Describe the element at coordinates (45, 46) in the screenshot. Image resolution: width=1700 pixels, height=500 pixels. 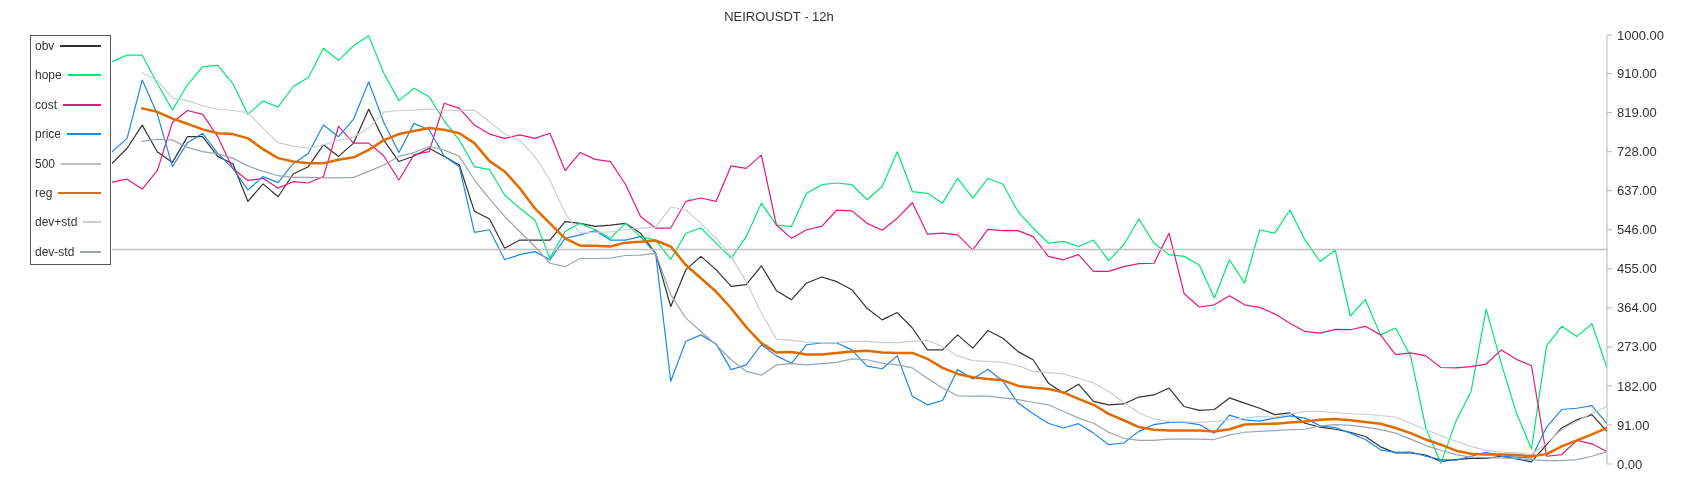
I see `legend-label: obv` at that location.